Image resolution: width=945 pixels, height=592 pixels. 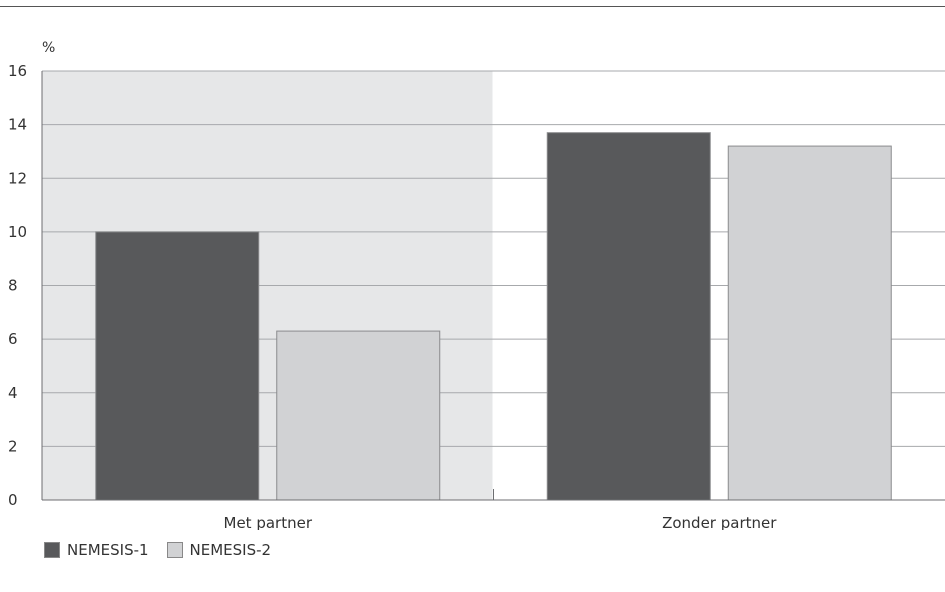 I want to click on y-tick-label-10: 10, so click(x=17, y=232).